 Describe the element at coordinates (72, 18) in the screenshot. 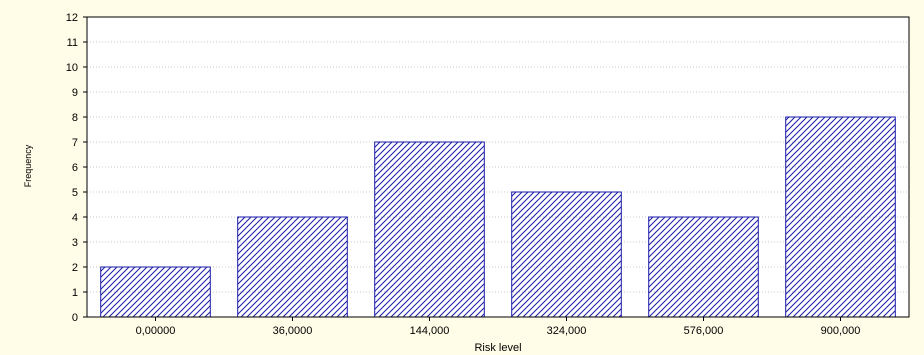

I see `y-tick-label: 12` at that location.